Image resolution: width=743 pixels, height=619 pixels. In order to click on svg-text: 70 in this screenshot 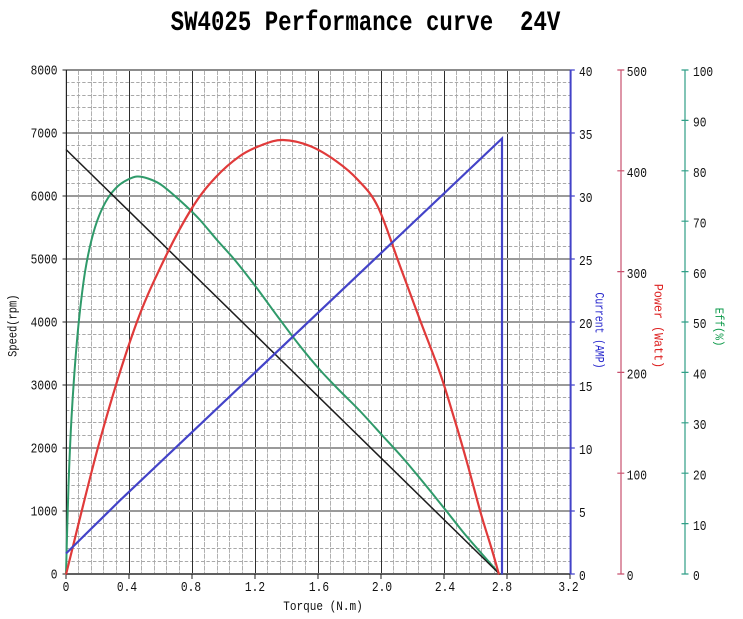, I will do `click(699, 223)`.